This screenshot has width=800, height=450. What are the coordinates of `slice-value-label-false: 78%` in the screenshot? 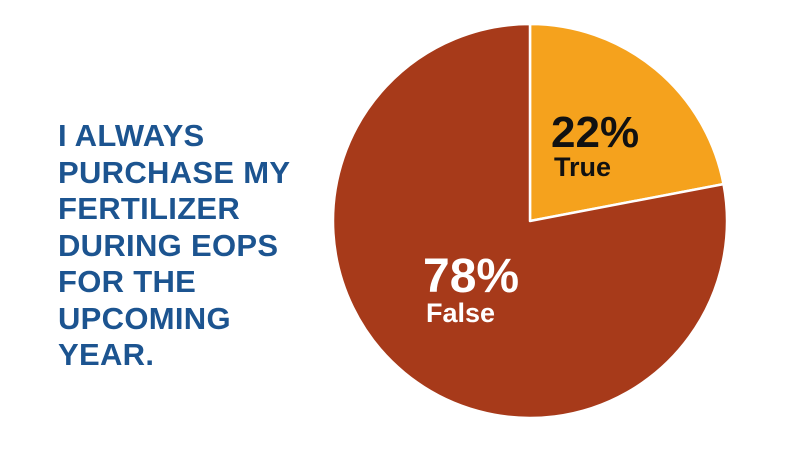 It's located at (471, 276).